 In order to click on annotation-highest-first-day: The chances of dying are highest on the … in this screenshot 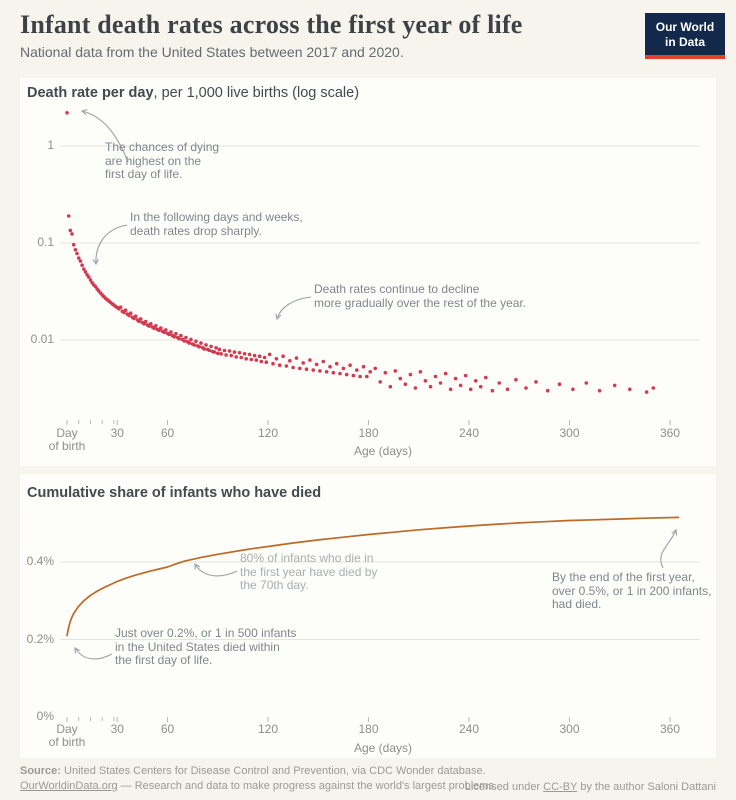, I will do `click(162, 160)`.